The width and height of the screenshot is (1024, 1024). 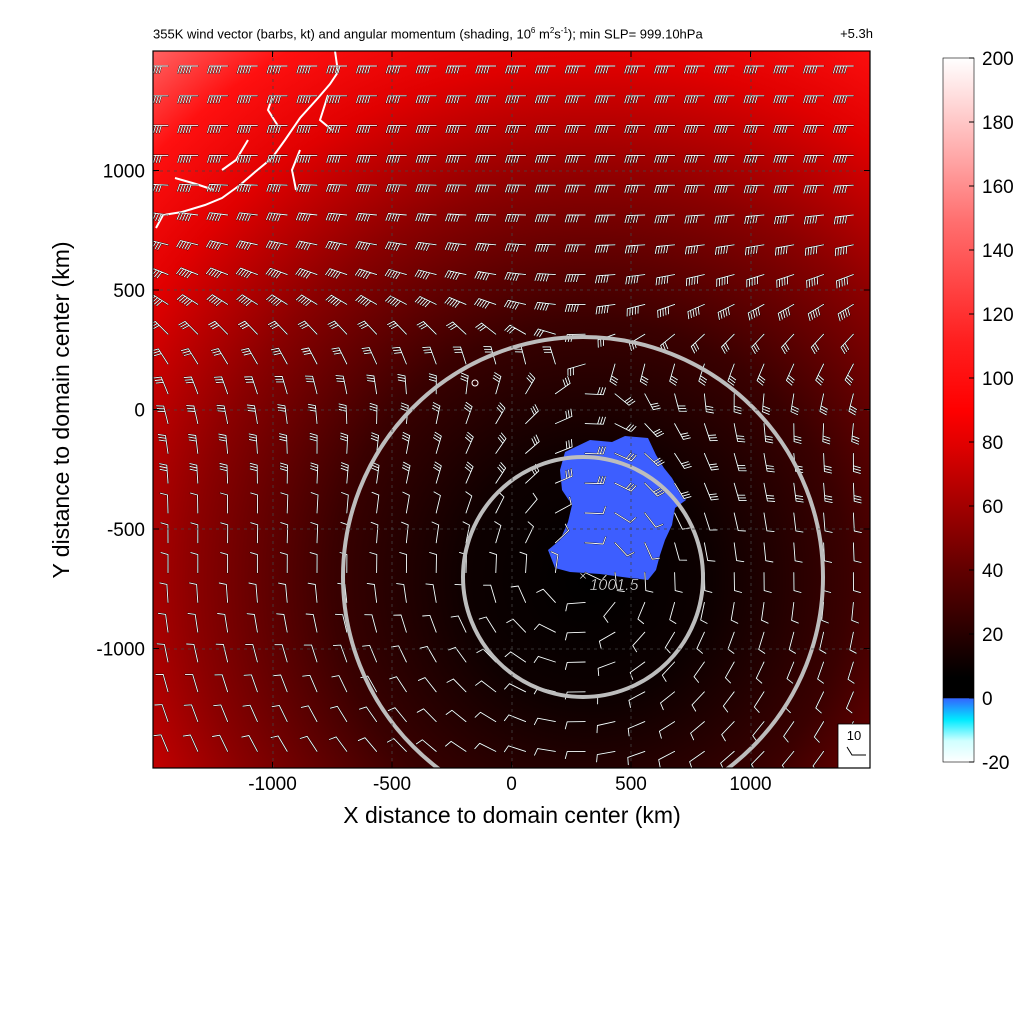 I want to click on colorbar-tick-label: 0, so click(x=987, y=699).